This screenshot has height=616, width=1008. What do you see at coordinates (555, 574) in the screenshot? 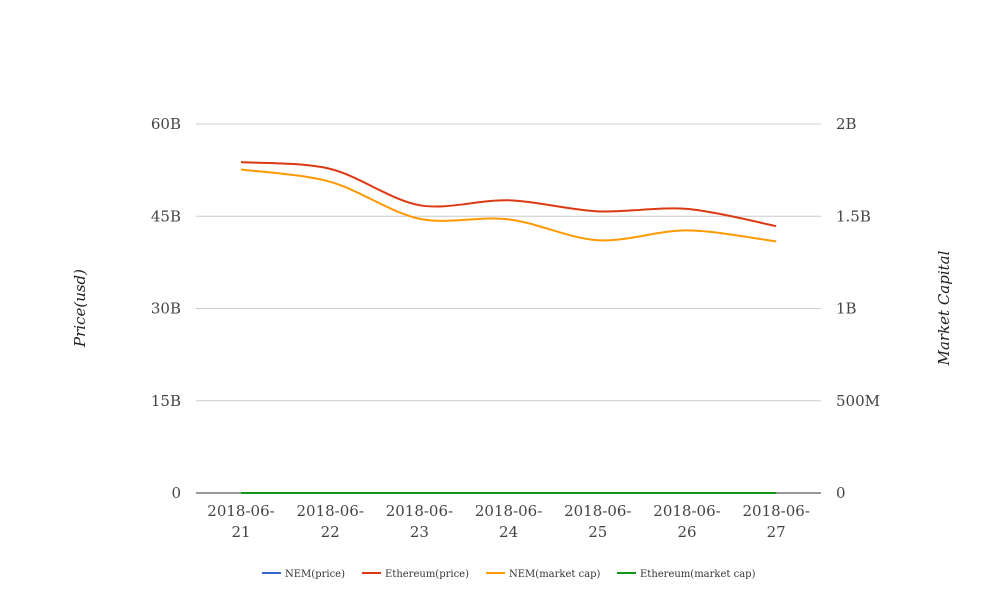
I see `legend-label-nem-market-cap: NEM(market cap)` at bounding box center [555, 574].